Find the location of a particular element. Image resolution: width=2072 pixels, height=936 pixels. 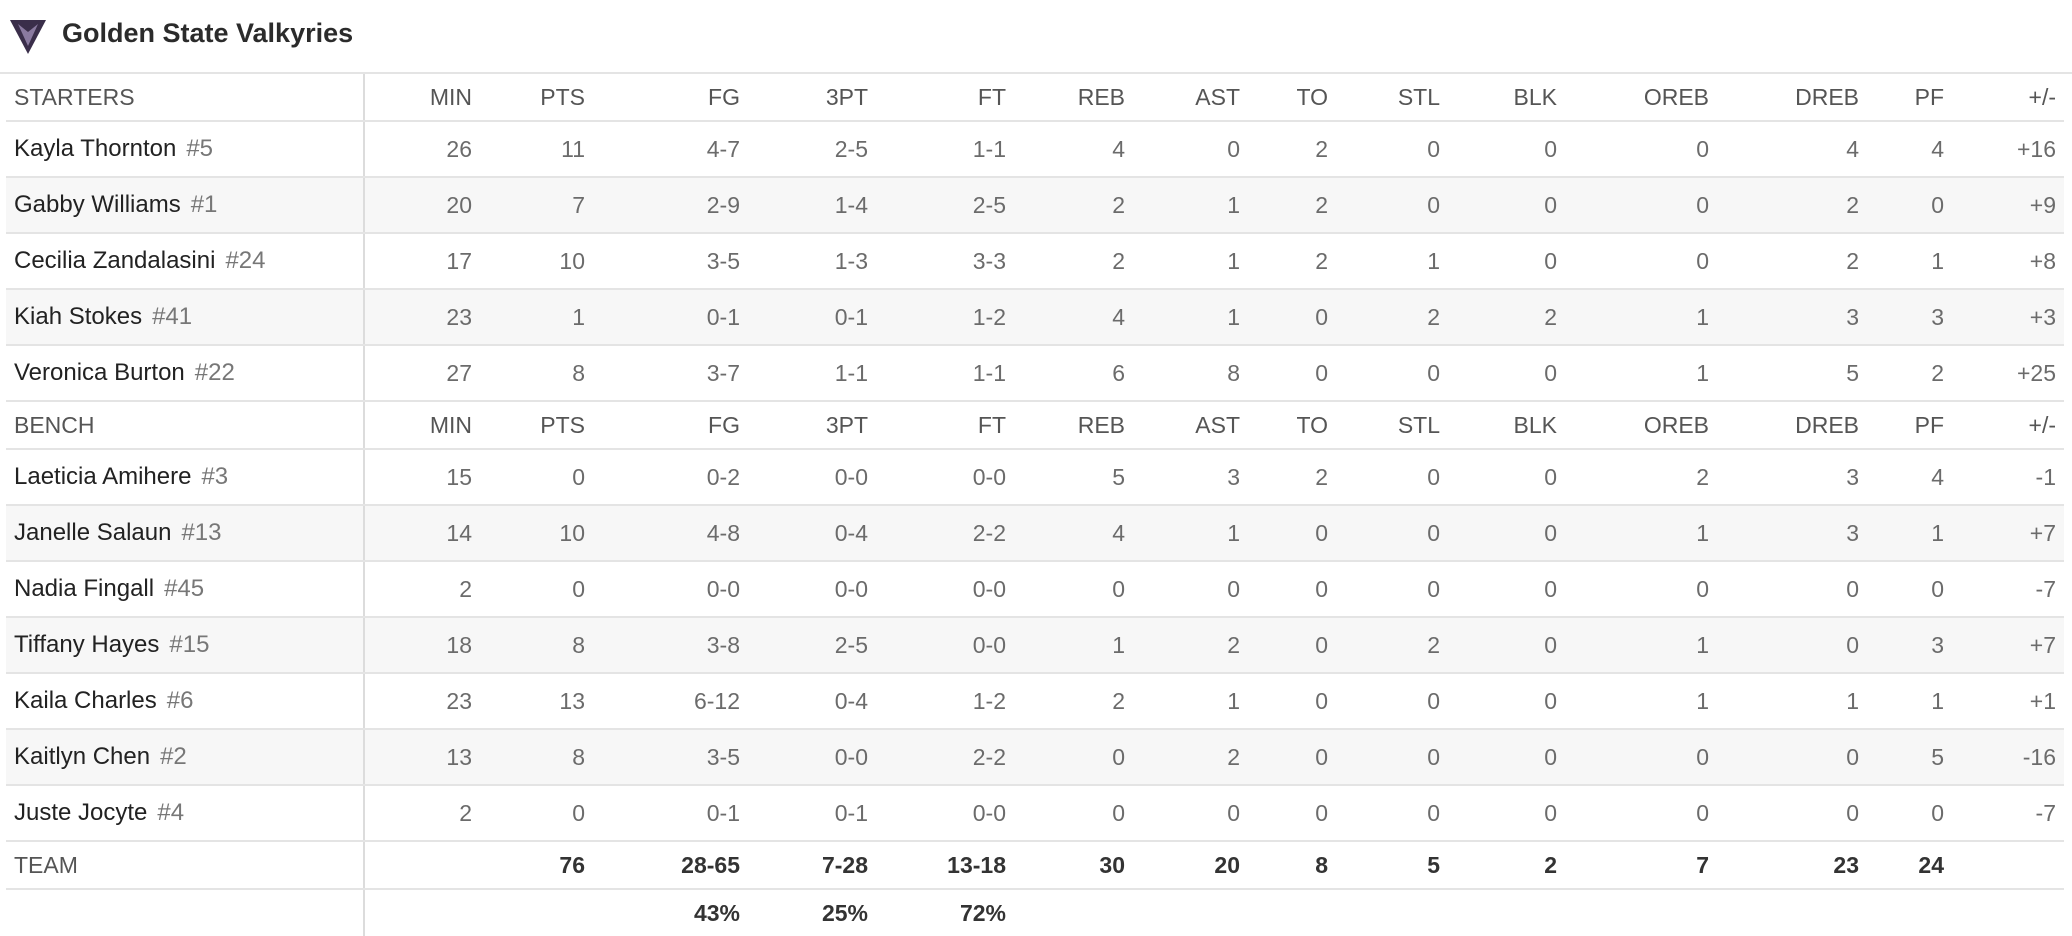

column-header: FG is located at coordinates (724, 96).